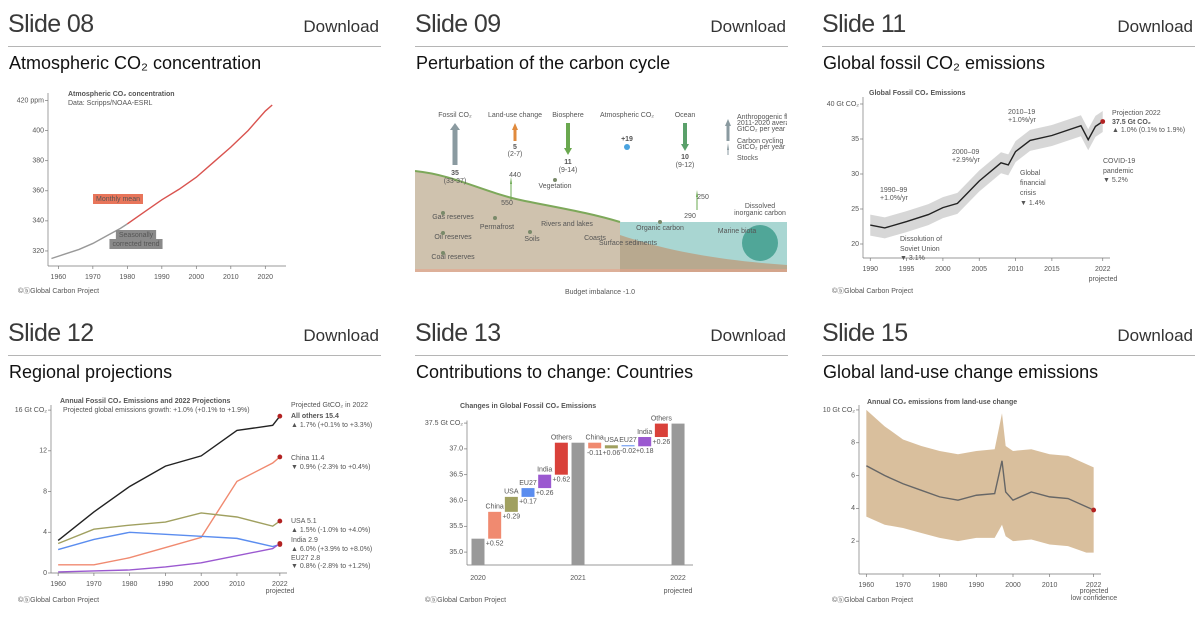  I want to click on diagram-label: 10, so click(685, 157).